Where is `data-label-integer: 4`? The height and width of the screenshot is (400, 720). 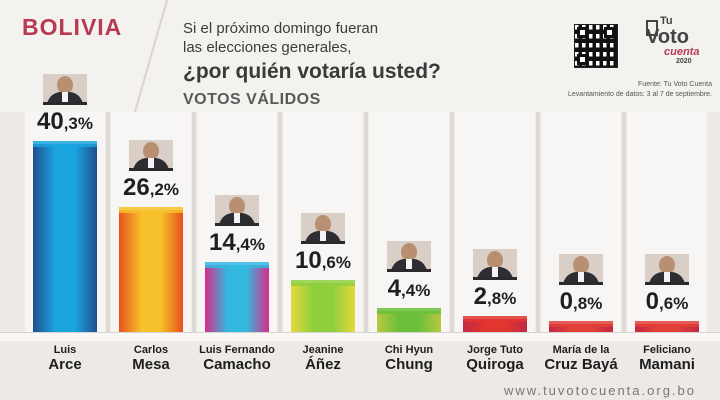 data-label-integer: 4 is located at coordinates (394, 289).